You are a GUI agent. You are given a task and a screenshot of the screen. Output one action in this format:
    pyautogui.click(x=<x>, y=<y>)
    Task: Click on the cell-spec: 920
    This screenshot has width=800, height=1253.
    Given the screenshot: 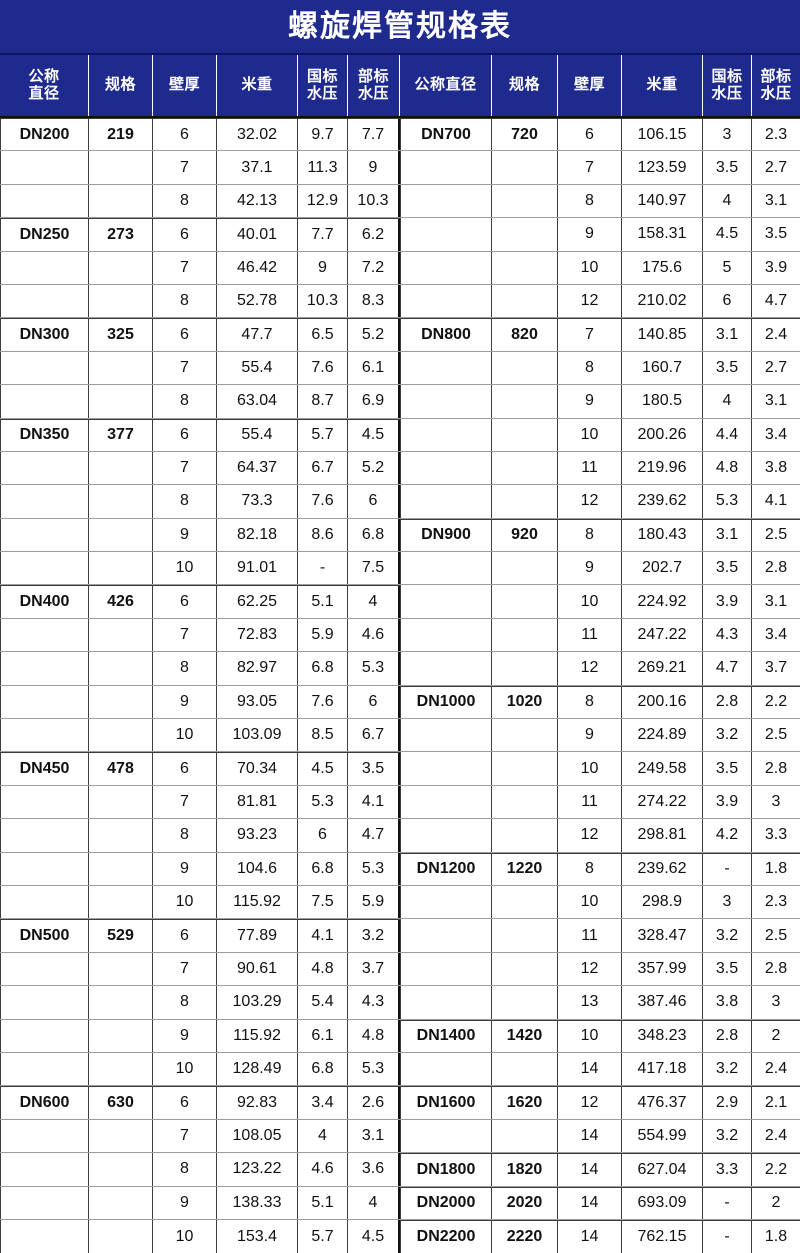 What is the action you would take?
    pyautogui.click(x=525, y=535)
    